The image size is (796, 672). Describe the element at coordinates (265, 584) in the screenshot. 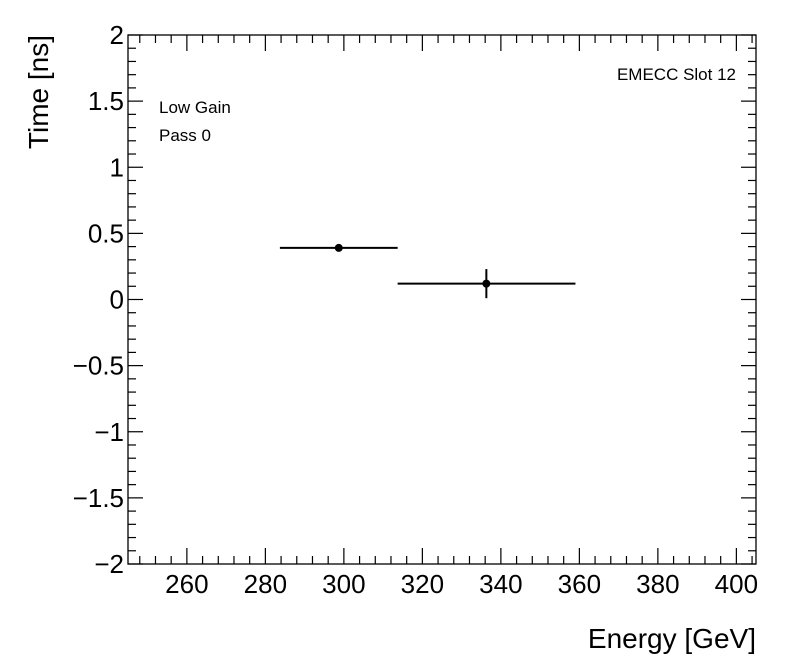

I see `x-tick-label: 280` at that location.